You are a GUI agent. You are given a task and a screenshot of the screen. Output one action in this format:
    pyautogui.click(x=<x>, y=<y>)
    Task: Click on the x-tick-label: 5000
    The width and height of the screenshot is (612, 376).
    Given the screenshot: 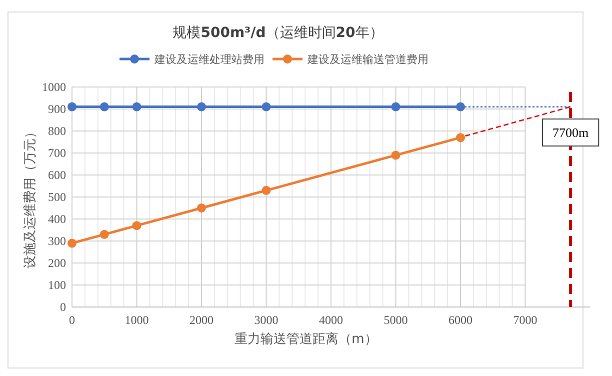 What is the action you would take?
    pyautogui.click(x=396, y=320)
    